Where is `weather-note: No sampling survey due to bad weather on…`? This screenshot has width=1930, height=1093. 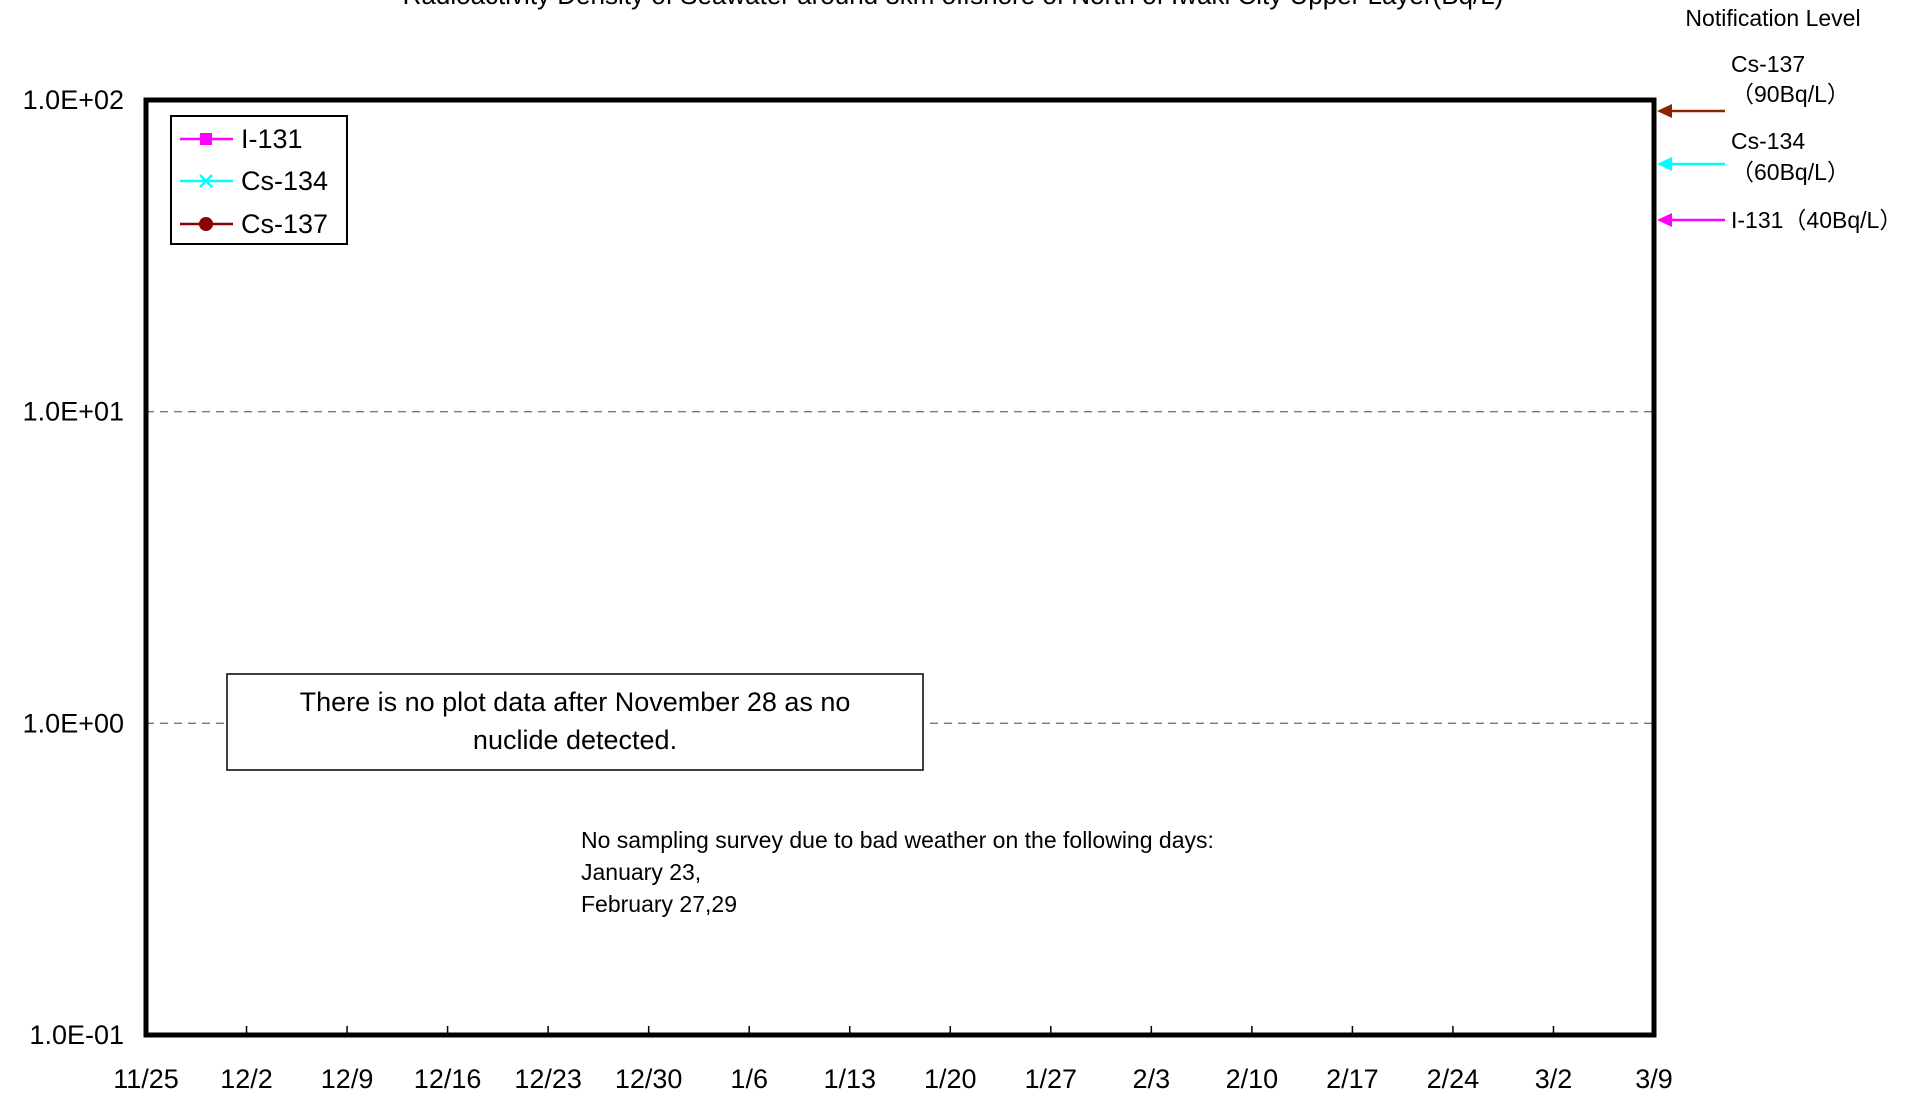
weather-note: No sampling survey due to bad weather on… is located at coordinates (897, 872).